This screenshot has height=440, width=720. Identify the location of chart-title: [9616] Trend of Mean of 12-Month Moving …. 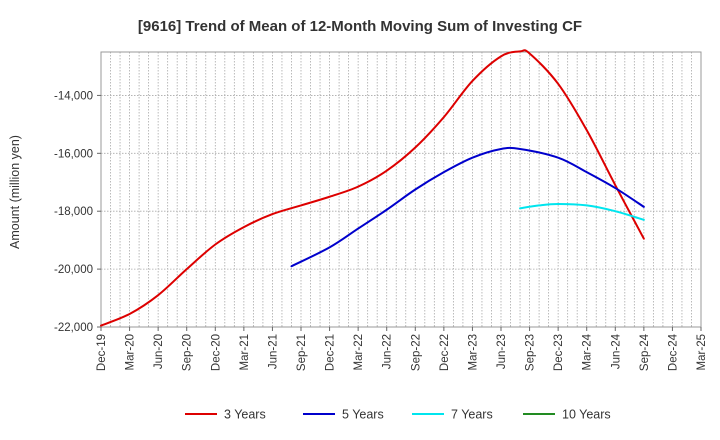
(360, 26).